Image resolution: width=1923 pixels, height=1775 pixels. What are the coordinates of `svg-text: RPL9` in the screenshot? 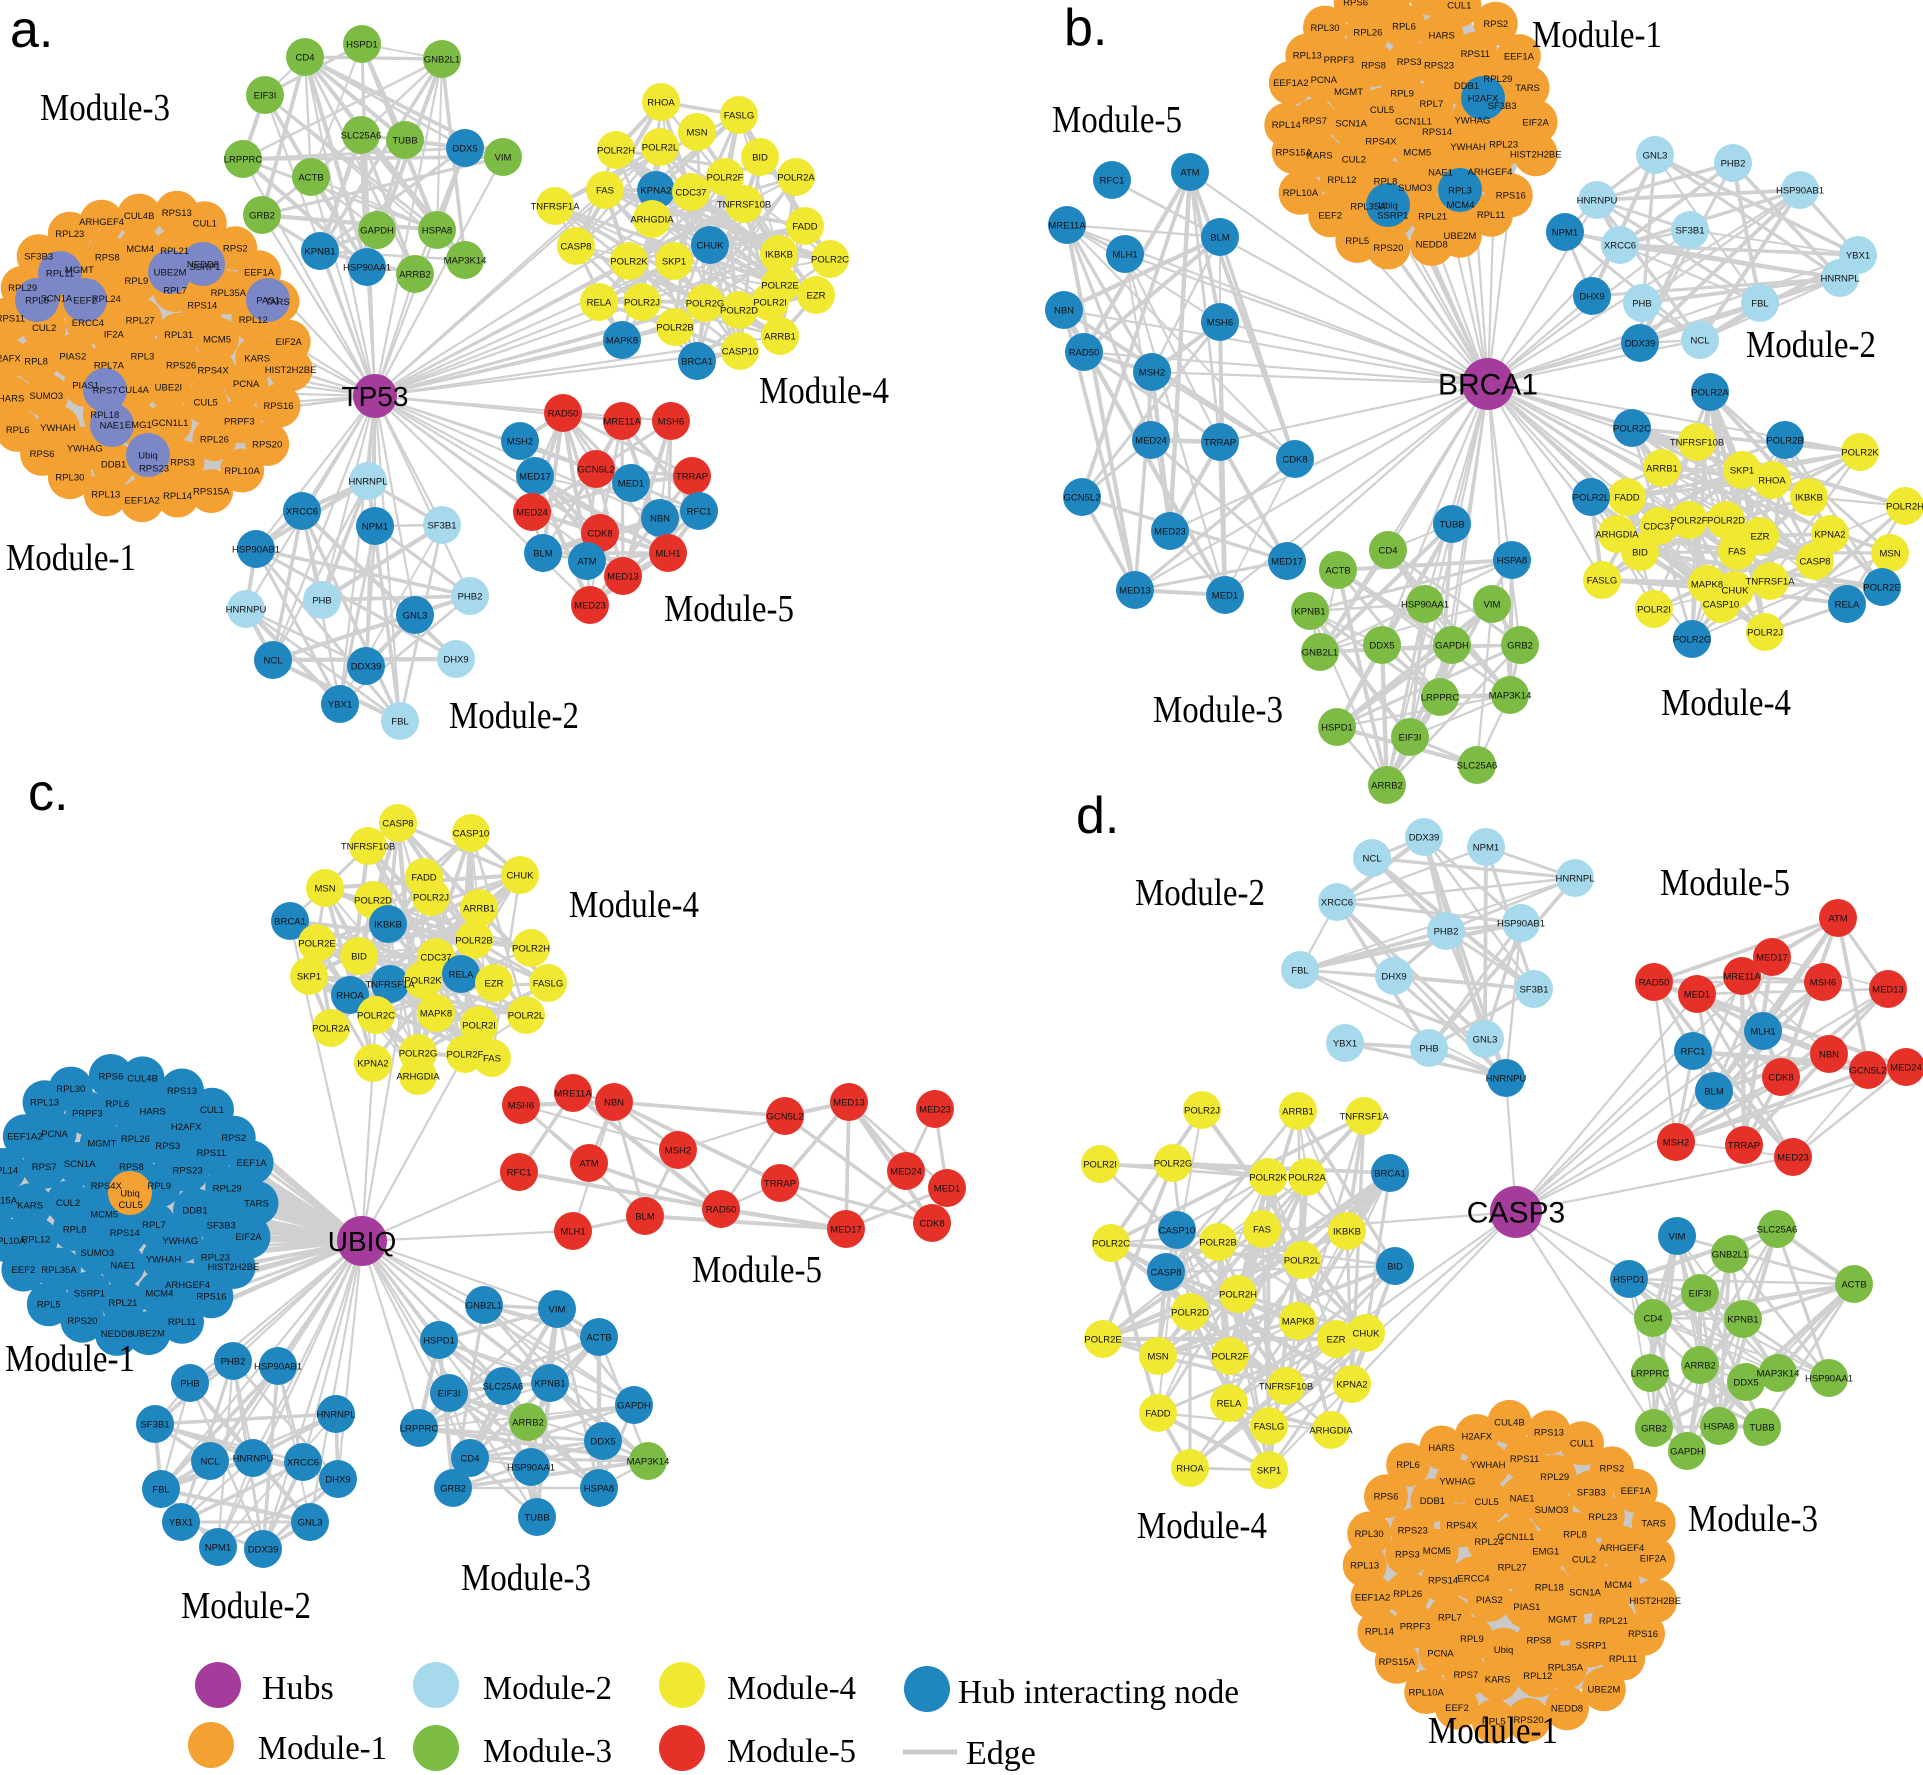 It's located at (1472, 1639).